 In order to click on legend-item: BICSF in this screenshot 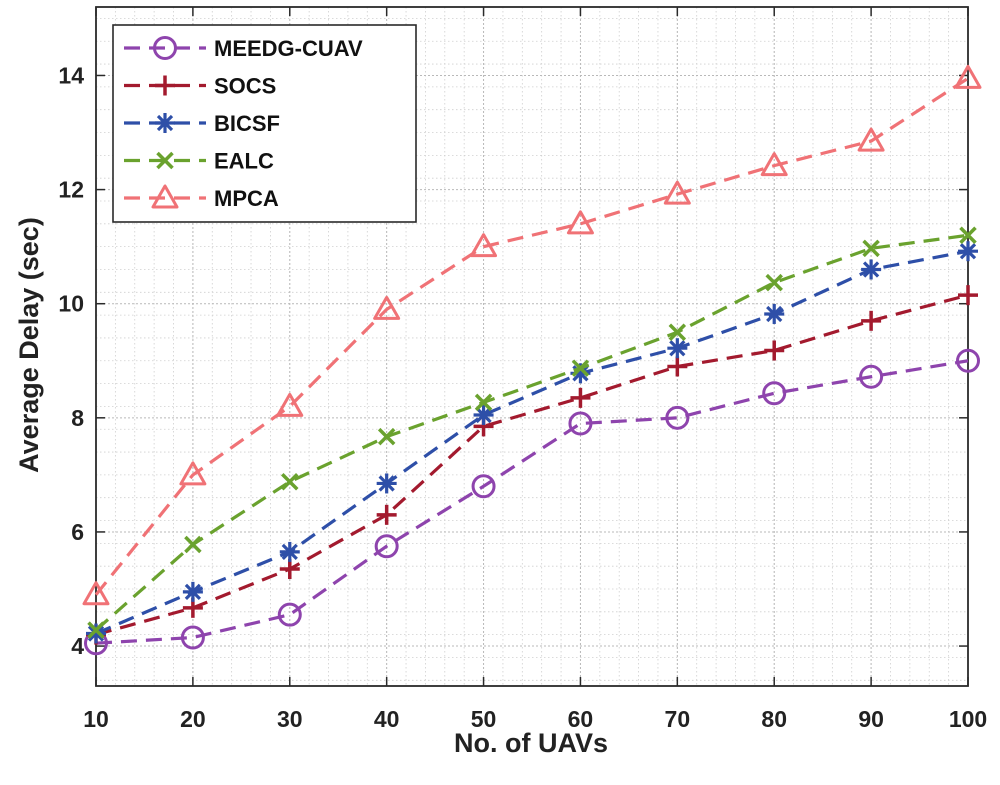, I will do `click(202, 123)`.